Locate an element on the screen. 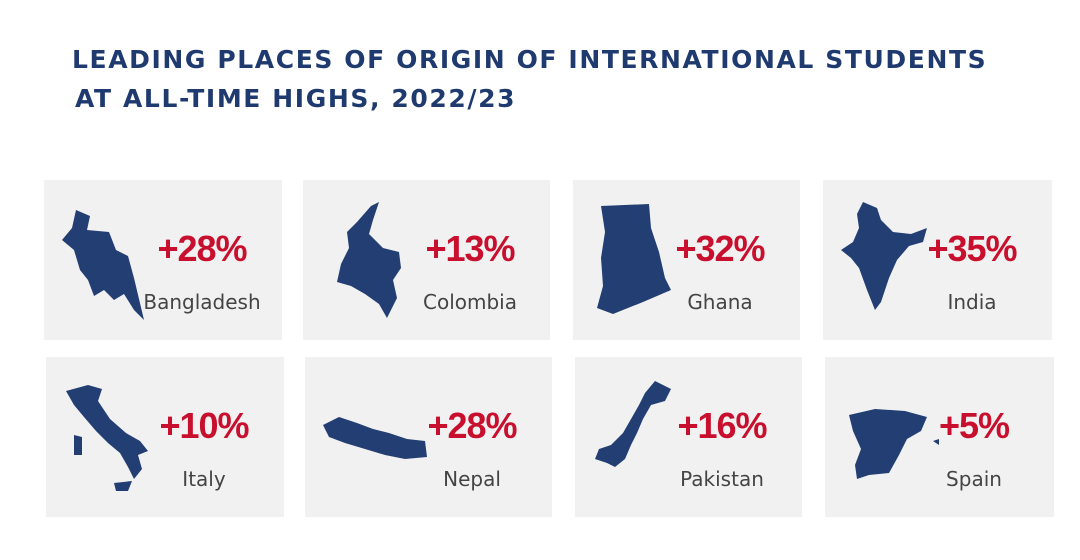 The height and width of the screenshot is (560, 1080). country-name: Bangladesh is located at coordinates (202, 302).